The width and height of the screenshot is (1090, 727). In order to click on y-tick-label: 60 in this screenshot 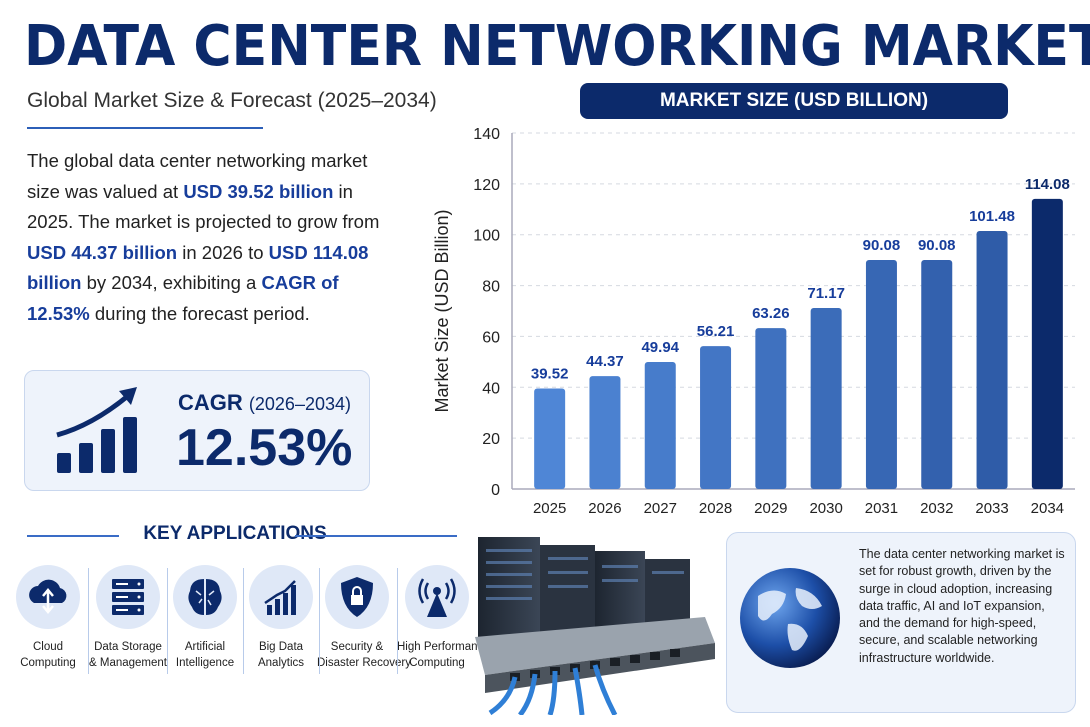, I will do `click(491, 337)`.